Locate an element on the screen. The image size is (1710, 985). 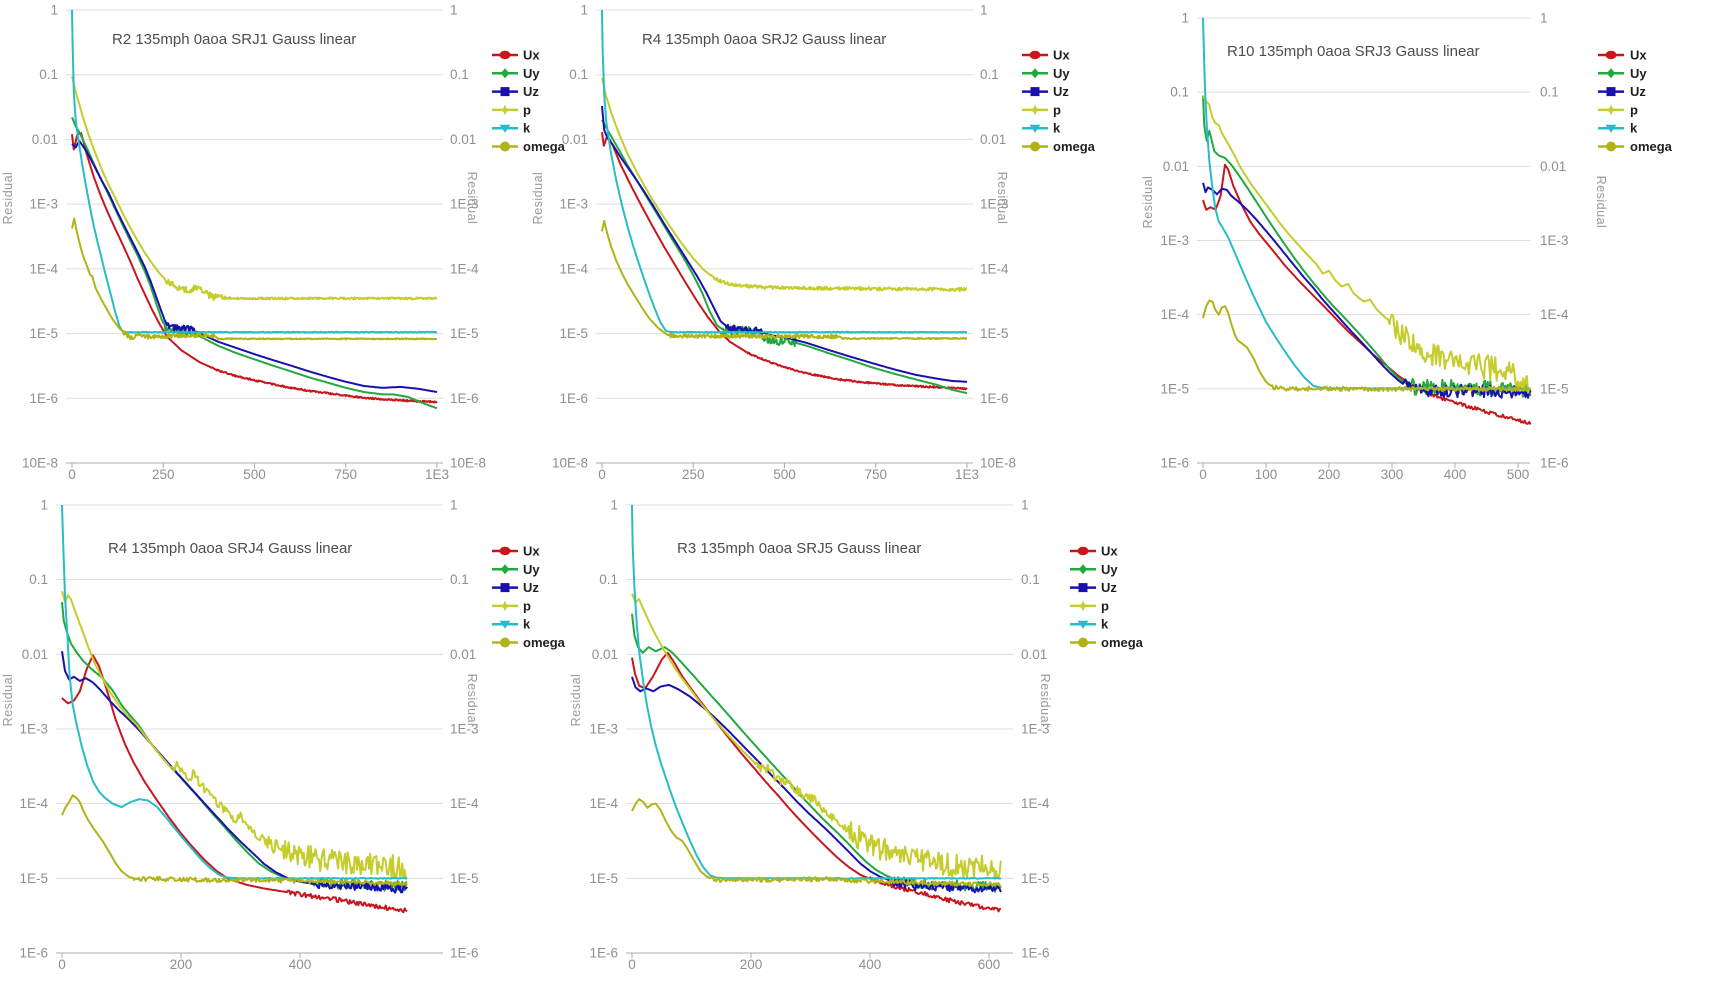
legend-marker-square is located at coordinates (505, 92).